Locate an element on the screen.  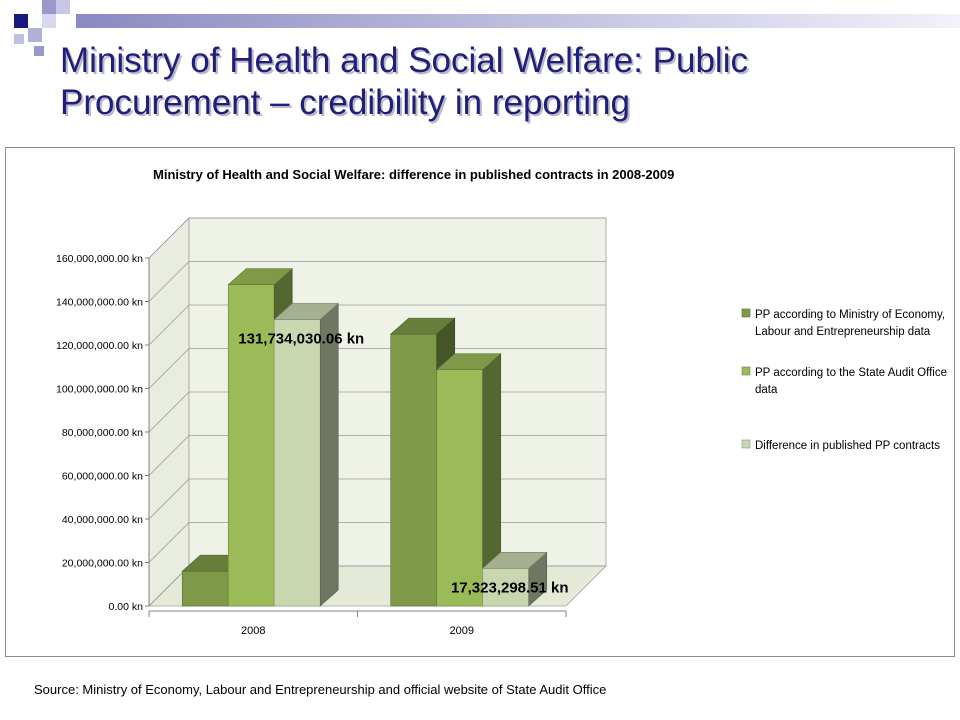
deco-square-dark is located at coordinates (21, 21).